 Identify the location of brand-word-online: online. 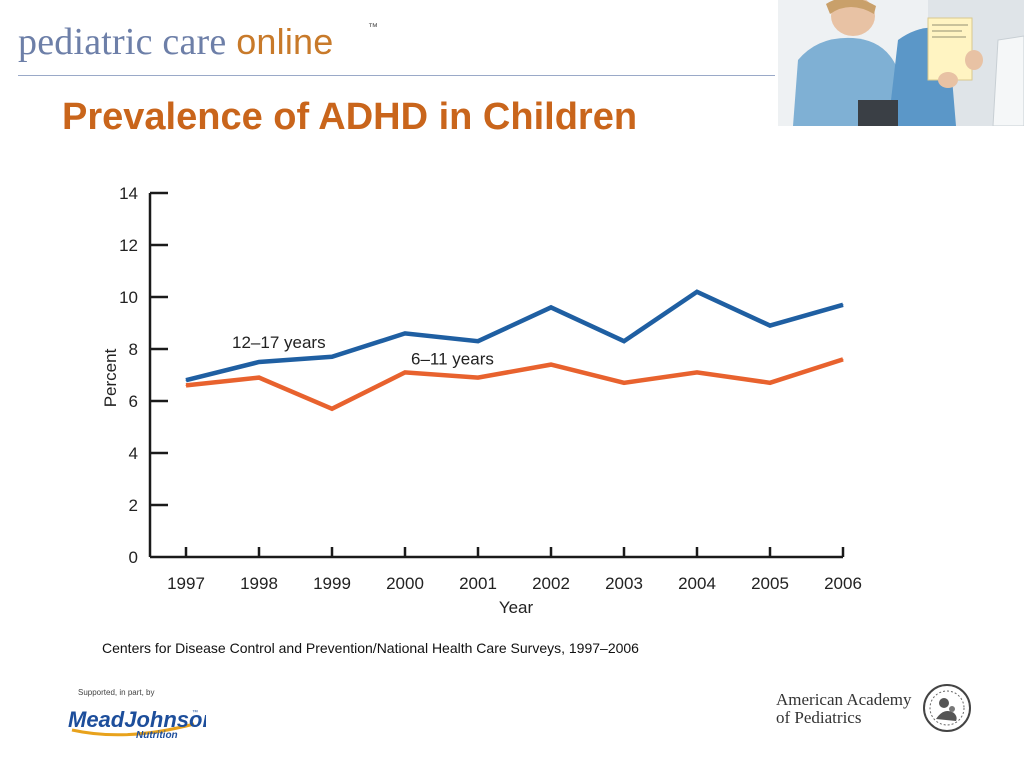
(285, 41).